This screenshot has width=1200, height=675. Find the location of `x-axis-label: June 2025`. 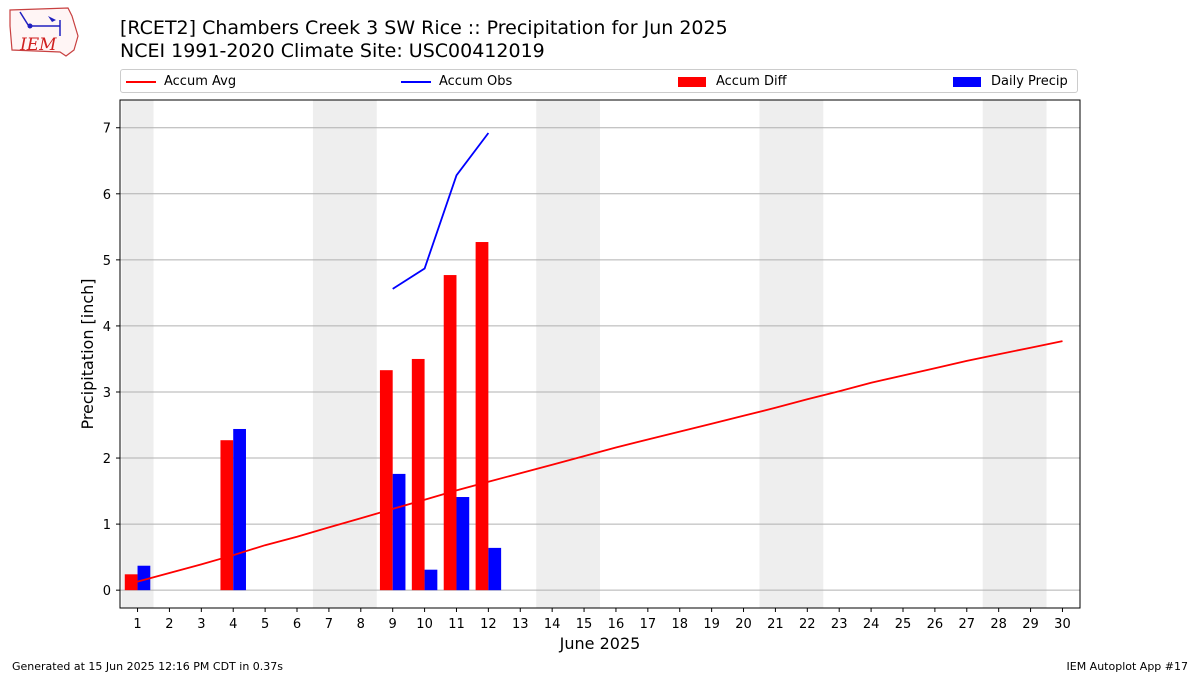

x-axis-label: June 2025 is located at coordinates (600, 643).